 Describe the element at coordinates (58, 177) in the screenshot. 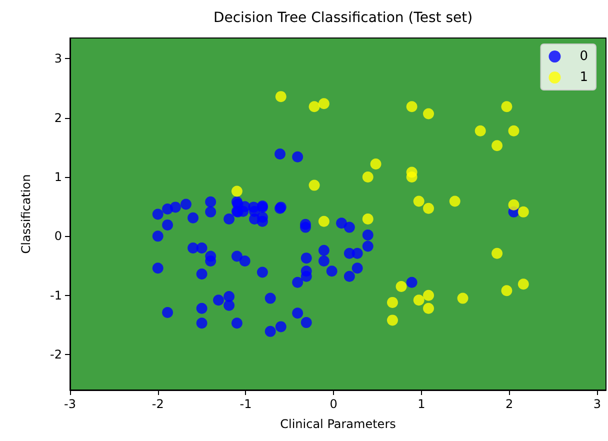

I see `y-tick-label: 1` at that location.